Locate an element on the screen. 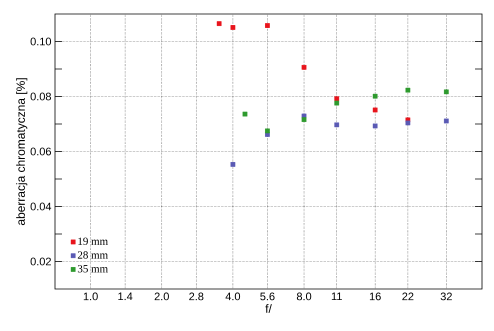  y-axis-title: aberracja chromatyczna [%] is located at coordinates (22, 152).